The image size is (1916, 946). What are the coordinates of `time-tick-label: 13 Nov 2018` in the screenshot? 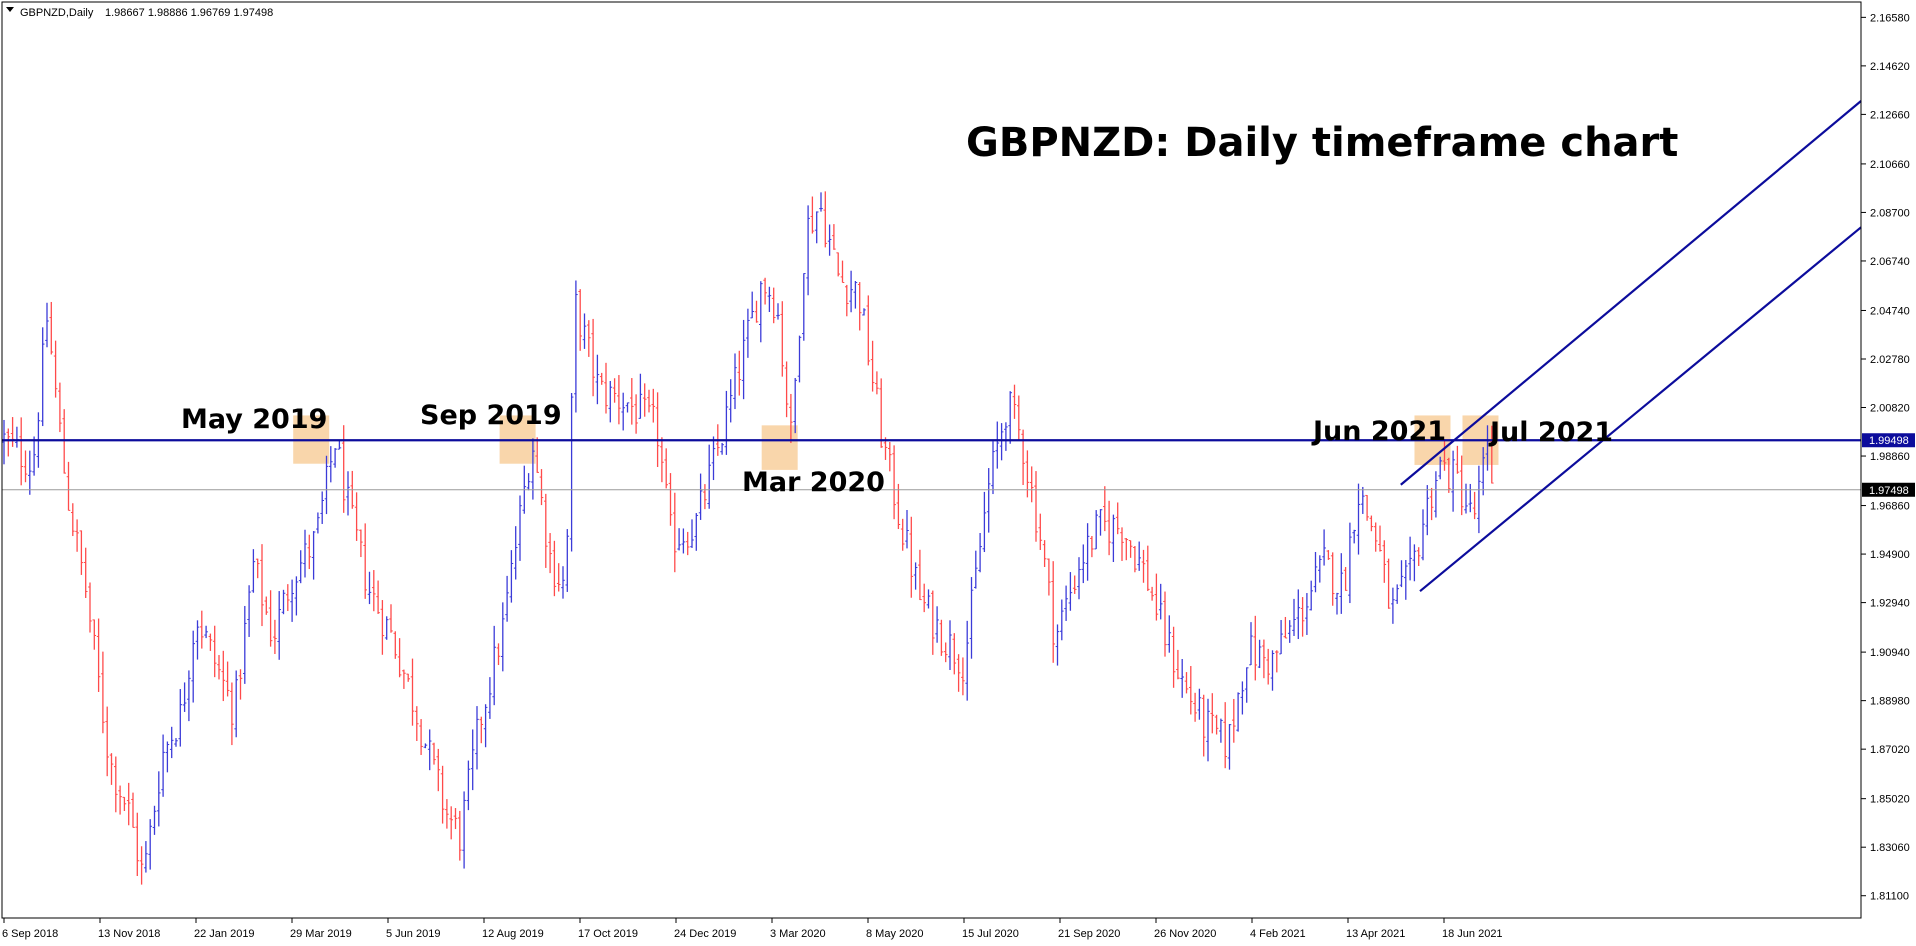 It's located at (129, 934).